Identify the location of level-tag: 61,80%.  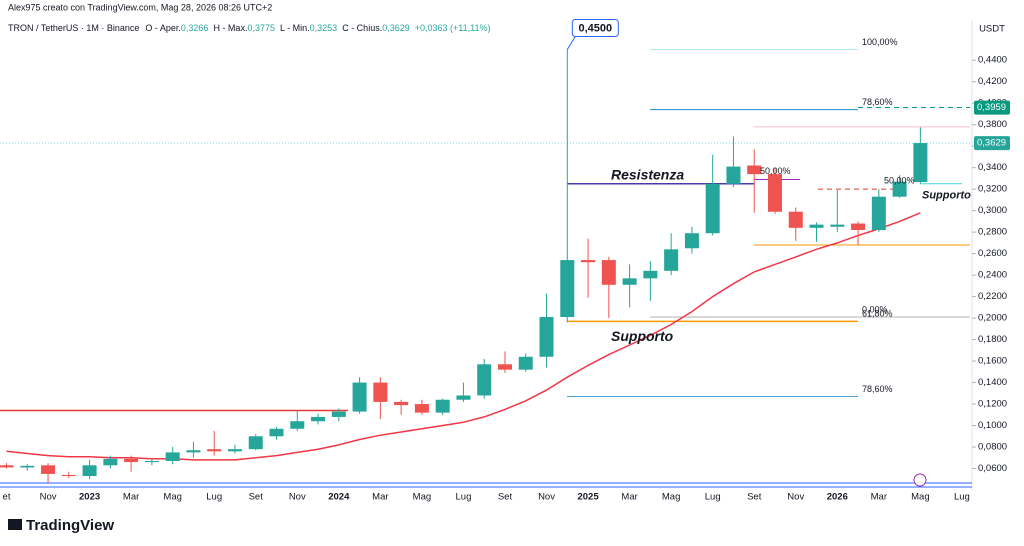
(877, 314).